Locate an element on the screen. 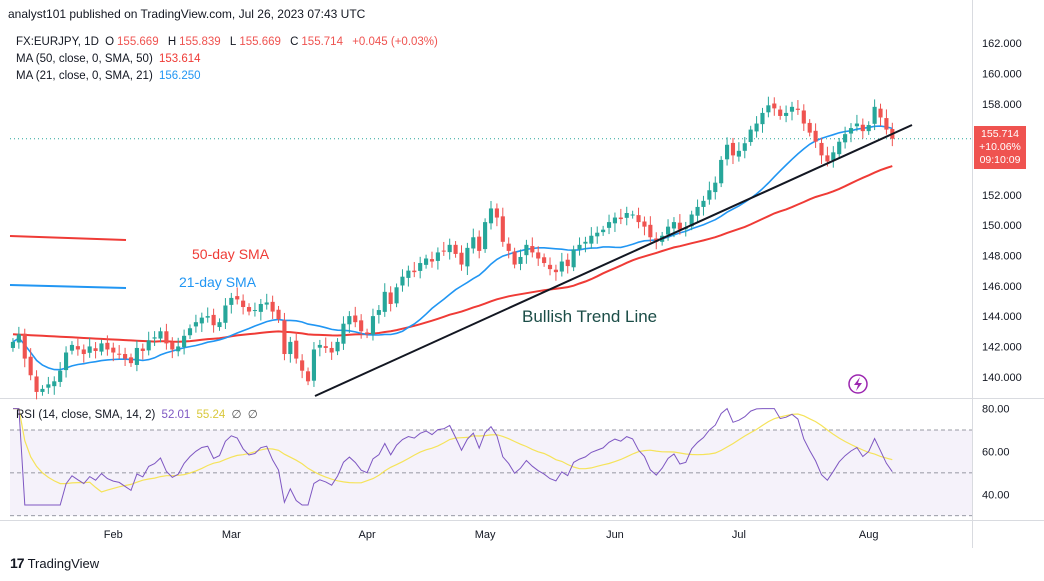  y-tick-label: 142.000 is located at coordinates (1002, 347).